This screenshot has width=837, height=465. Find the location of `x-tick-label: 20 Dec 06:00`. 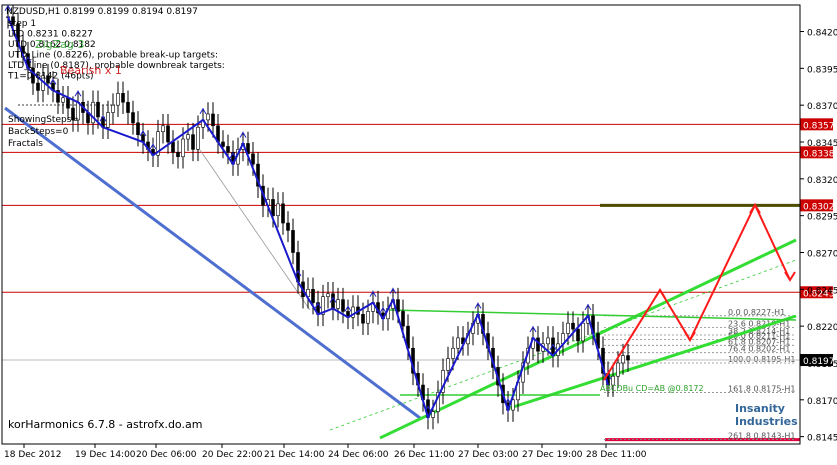

x-tick-label: 20 Dec 06:00 is located at coordinates (166, 455).